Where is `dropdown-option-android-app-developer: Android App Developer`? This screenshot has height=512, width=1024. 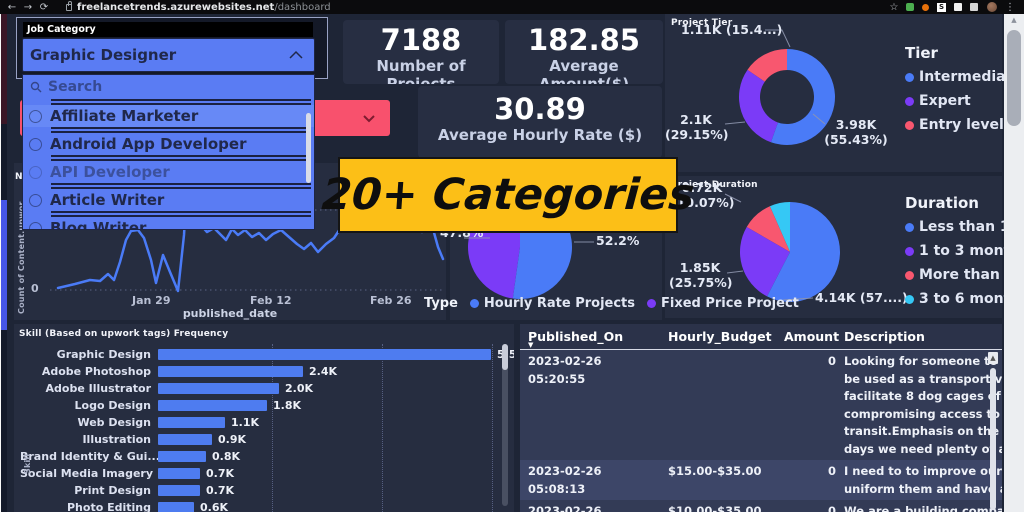 dropdown-option-android-app-developer: Android App Developer is located at coordinates (168, 144).